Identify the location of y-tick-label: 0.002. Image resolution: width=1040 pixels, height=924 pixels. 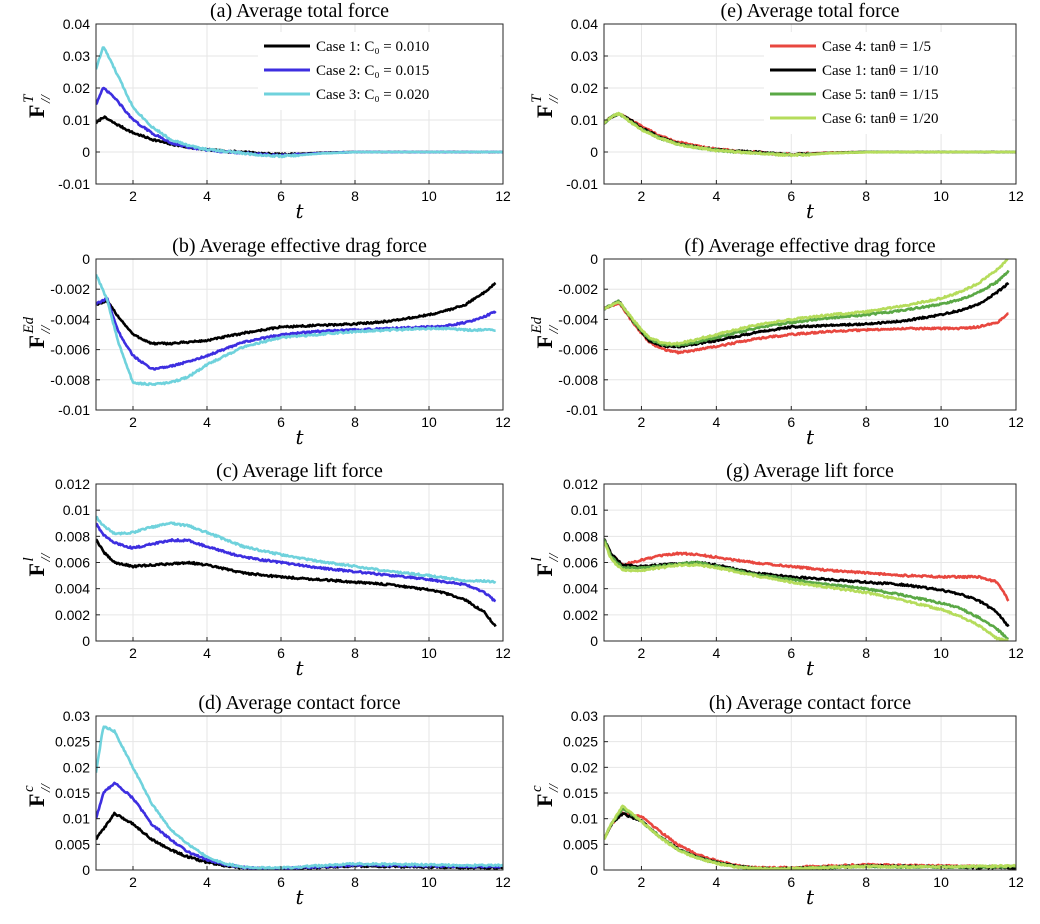
(72, 615).